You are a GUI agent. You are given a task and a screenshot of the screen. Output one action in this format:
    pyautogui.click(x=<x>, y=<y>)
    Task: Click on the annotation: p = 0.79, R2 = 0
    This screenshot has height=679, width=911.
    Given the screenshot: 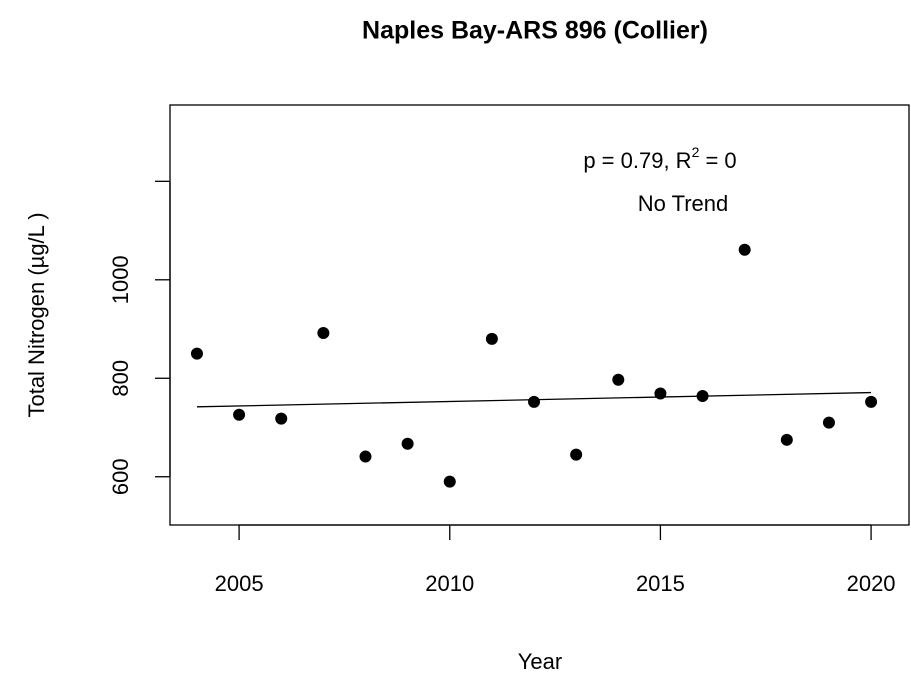 What is the action you would take?
    pyautogui.click(x=659, y=158)
    